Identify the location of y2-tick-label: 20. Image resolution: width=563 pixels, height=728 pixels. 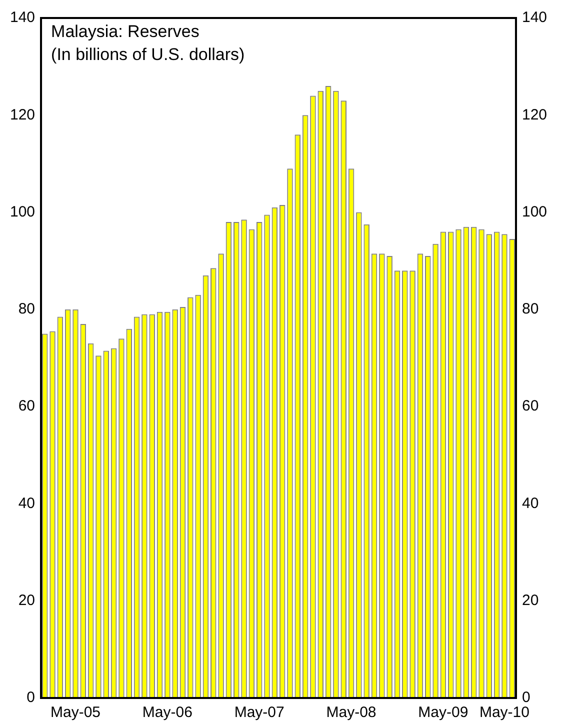
(530, 600).